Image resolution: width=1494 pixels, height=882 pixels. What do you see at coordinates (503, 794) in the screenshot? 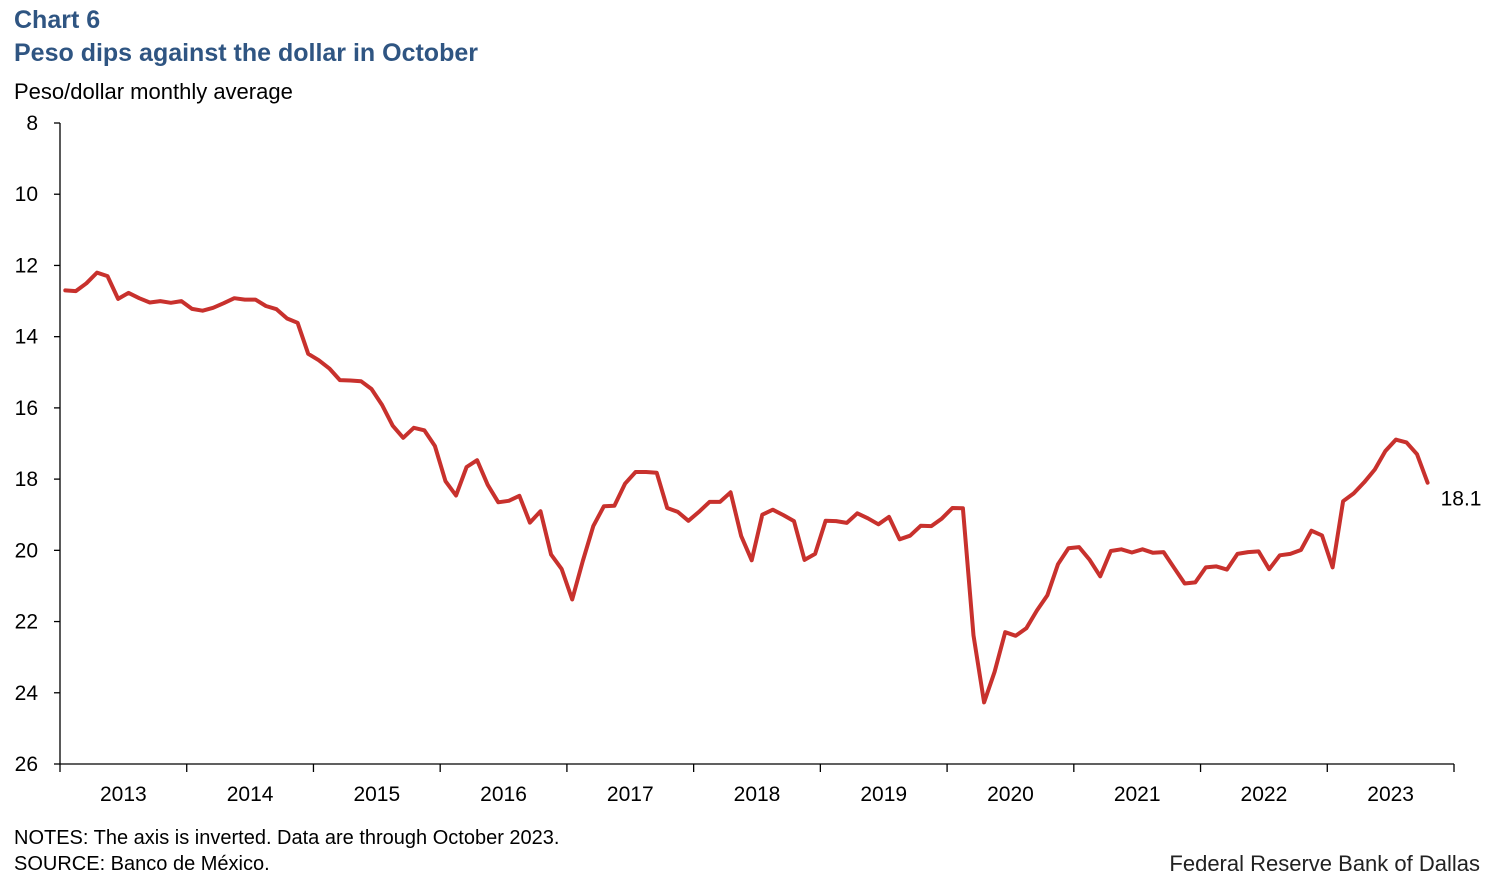
I see `x-tick-label: 2016` at bounding box center [503, 794].